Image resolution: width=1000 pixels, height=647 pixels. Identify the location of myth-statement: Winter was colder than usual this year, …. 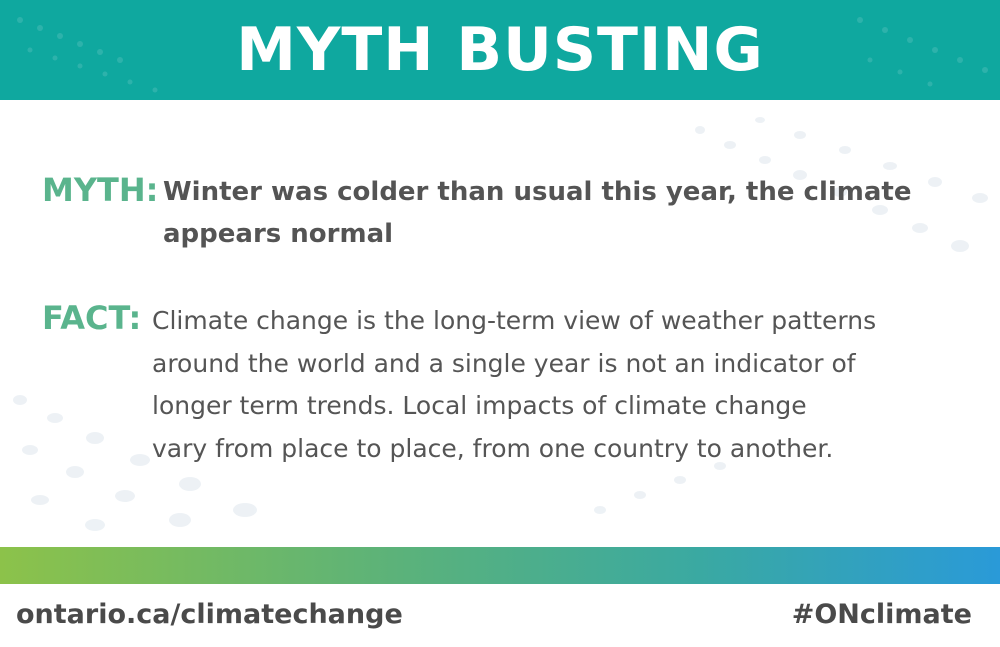
(537, 213).